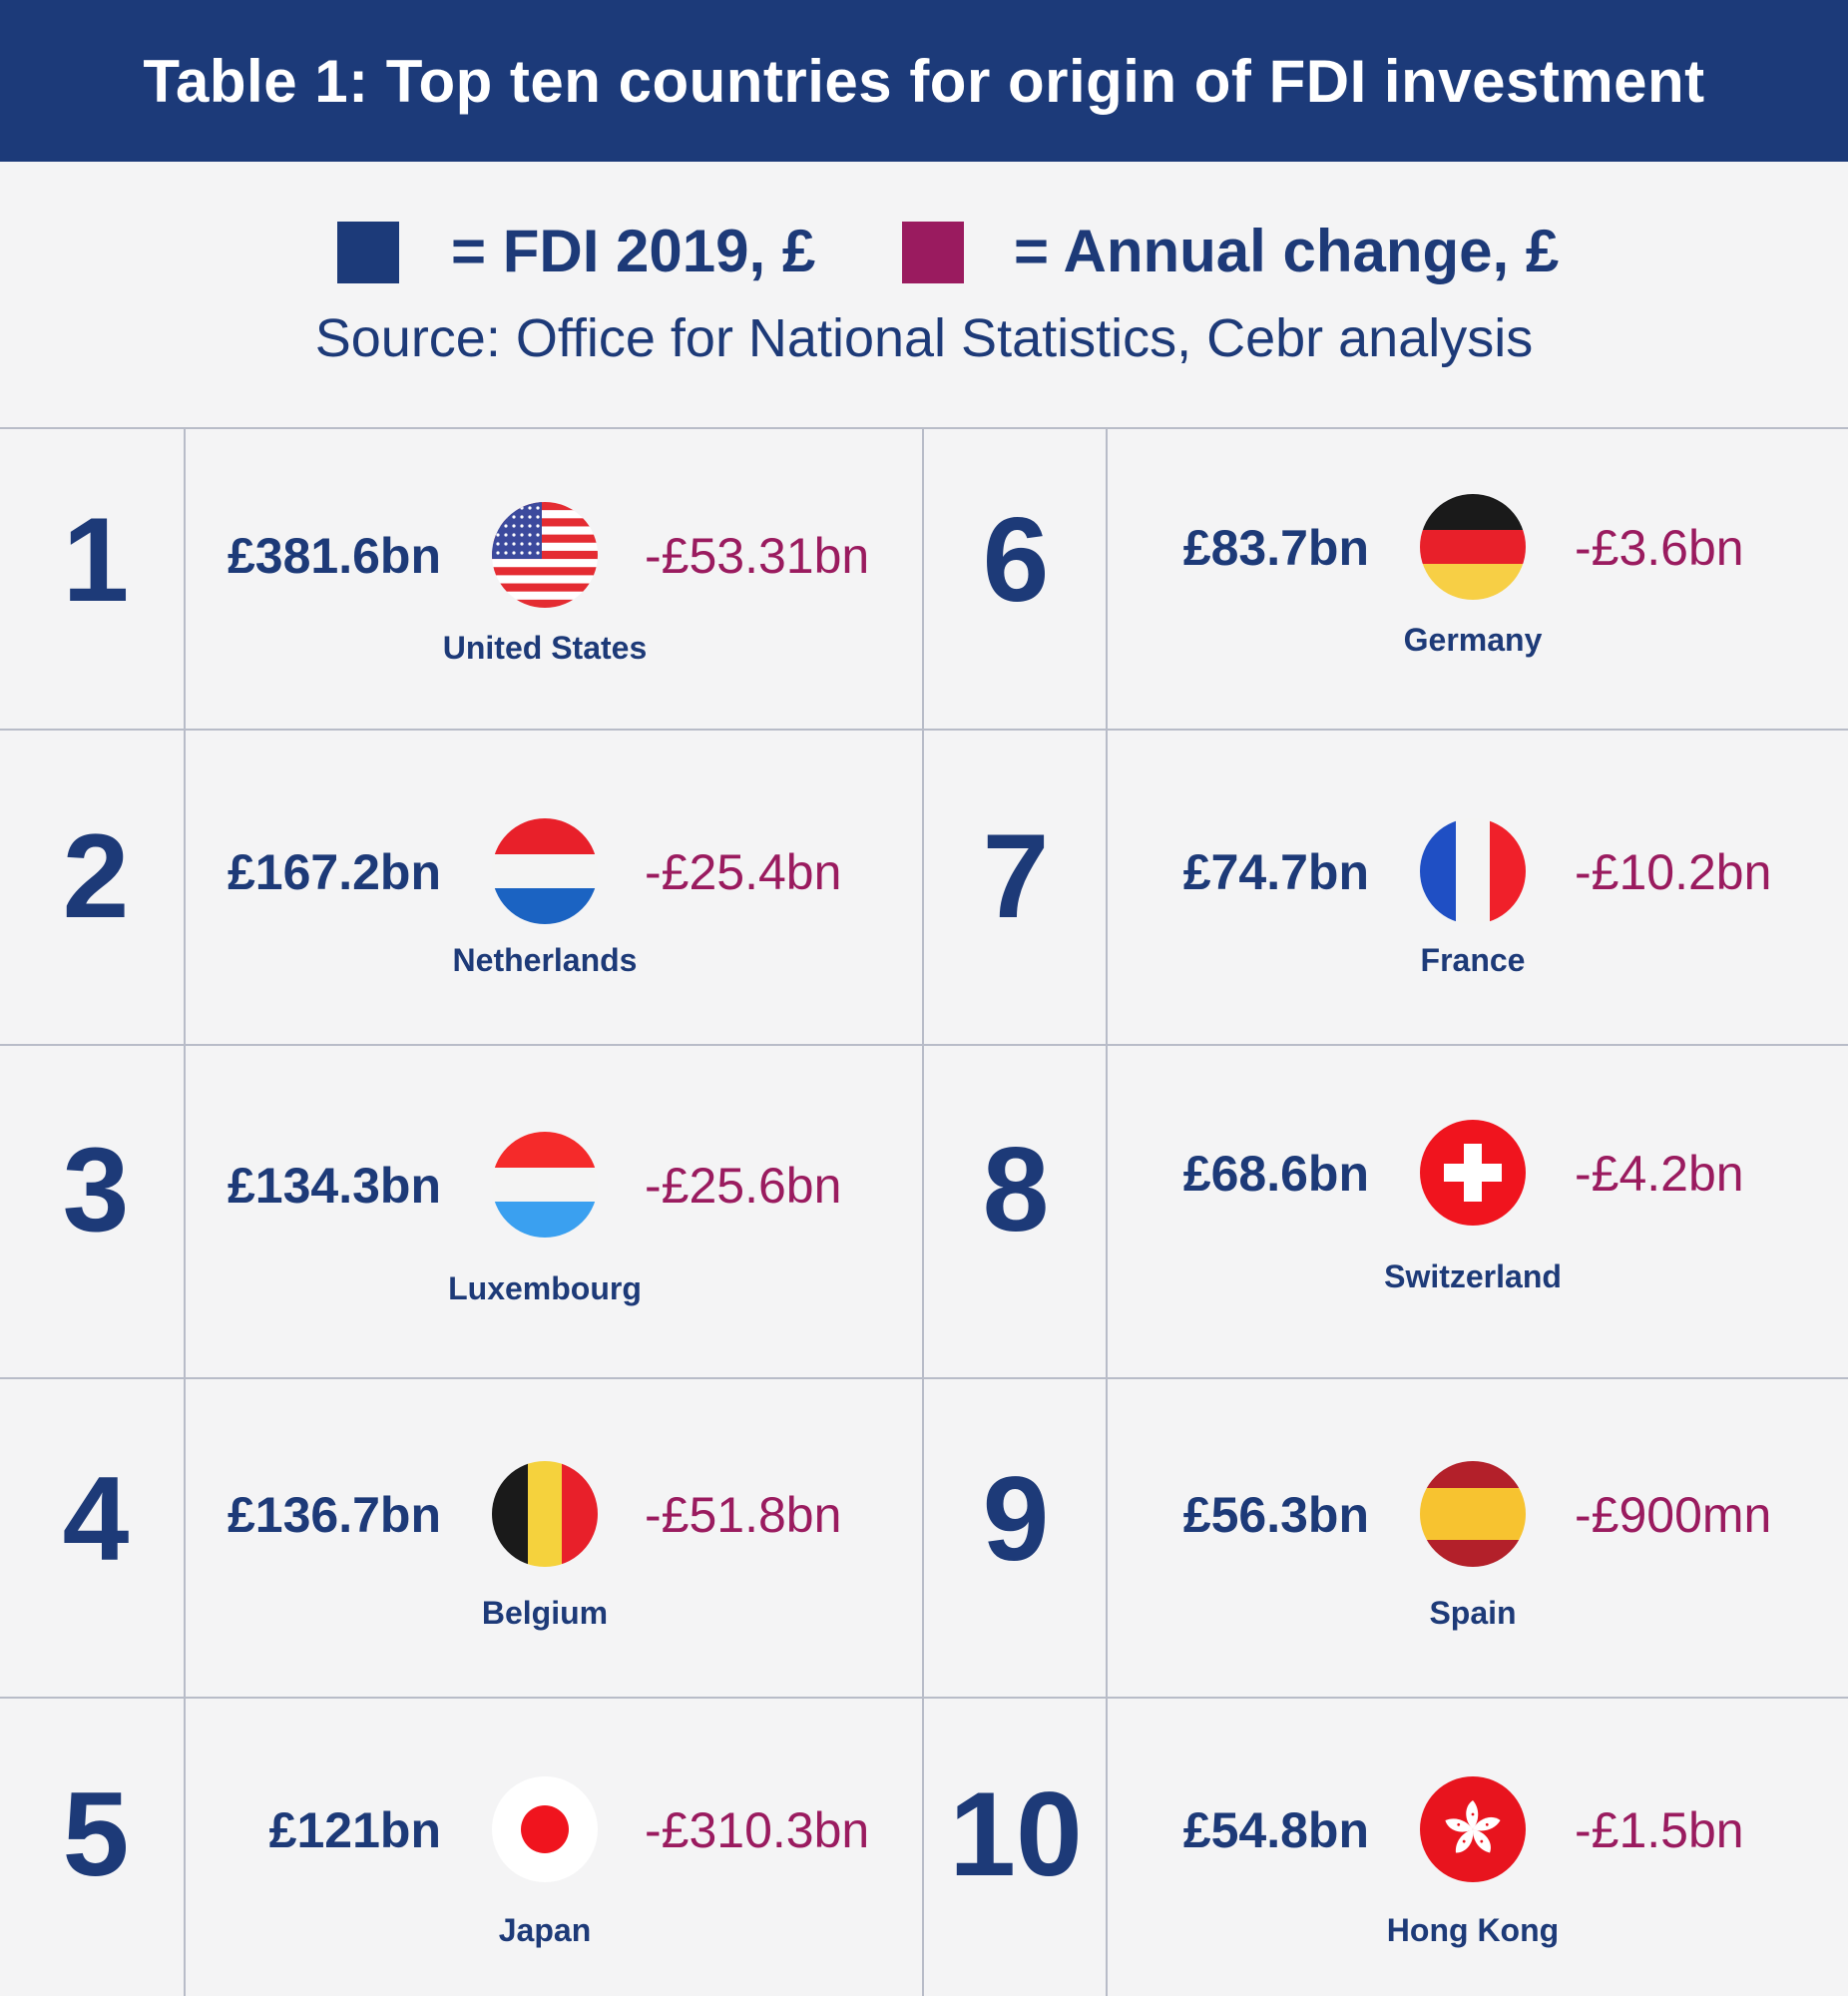  What do you see at coordinates (96, 1834) in the screenshot?
I see `rank-number: 5` at bounding box center [96, 1834].